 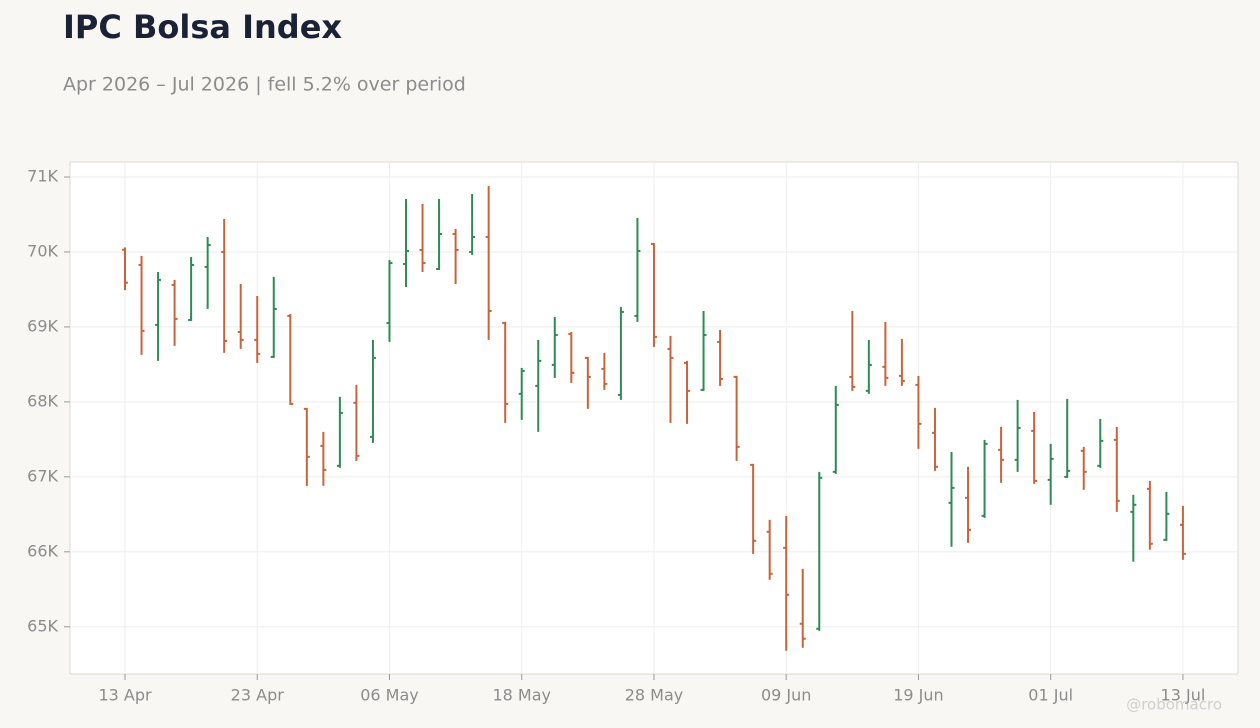 I want to click on x-tick-label: 18 May, so click(x=521, y=695).